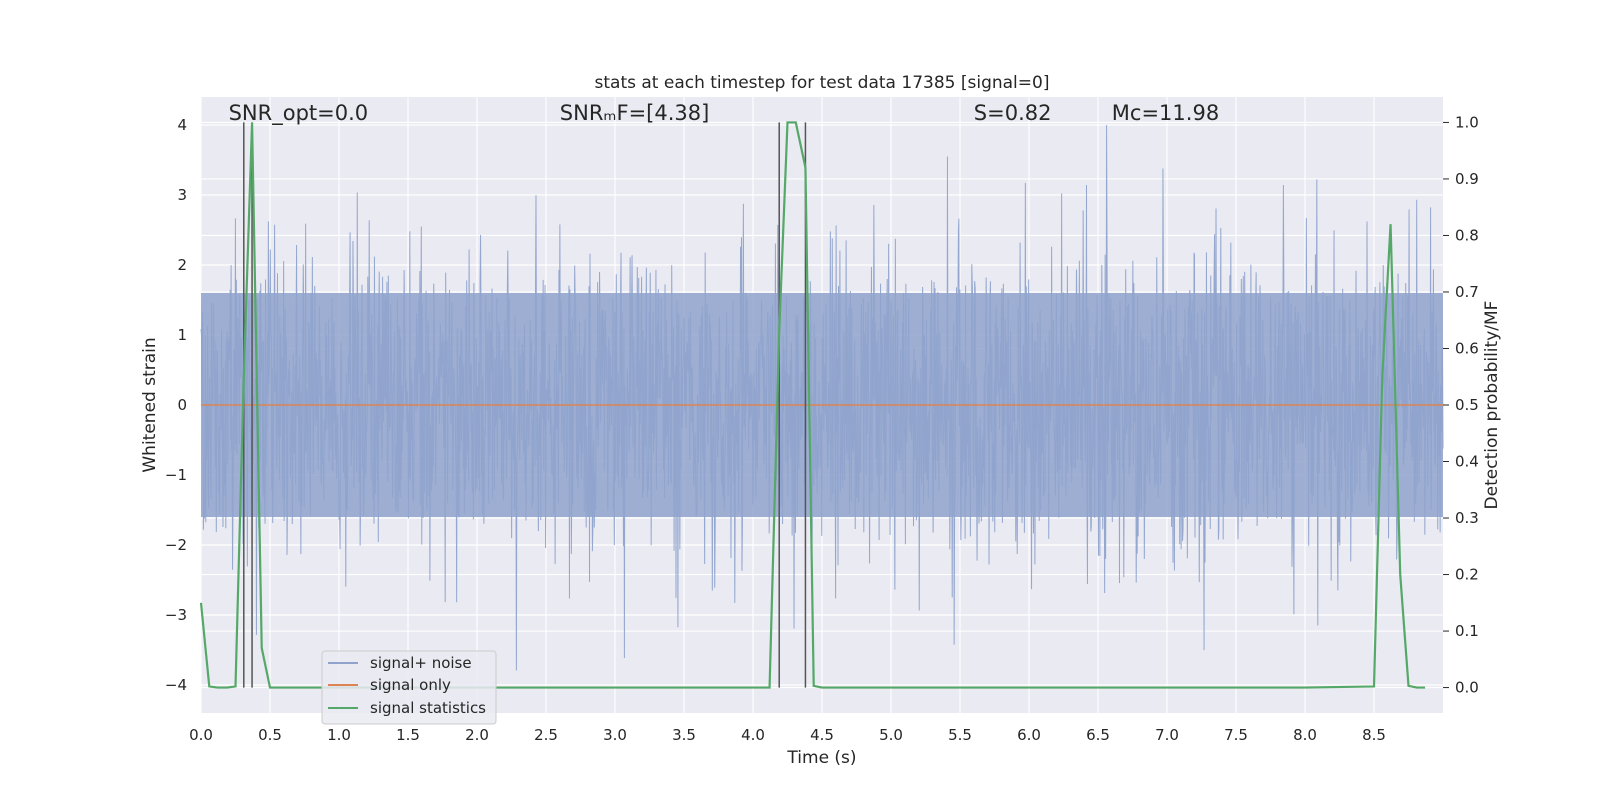  What do you see at coordinates (546, 735) in the screenshot?
I see `x-tick-label: 2.5` at bounding box center [546, 735].